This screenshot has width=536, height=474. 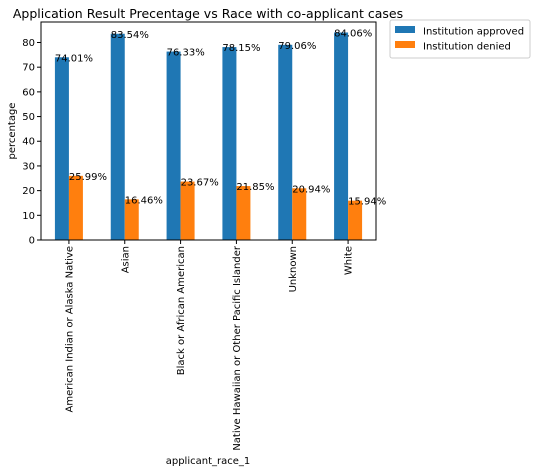 I want to click on x-tick-label: White, so click(x=349, y=260).